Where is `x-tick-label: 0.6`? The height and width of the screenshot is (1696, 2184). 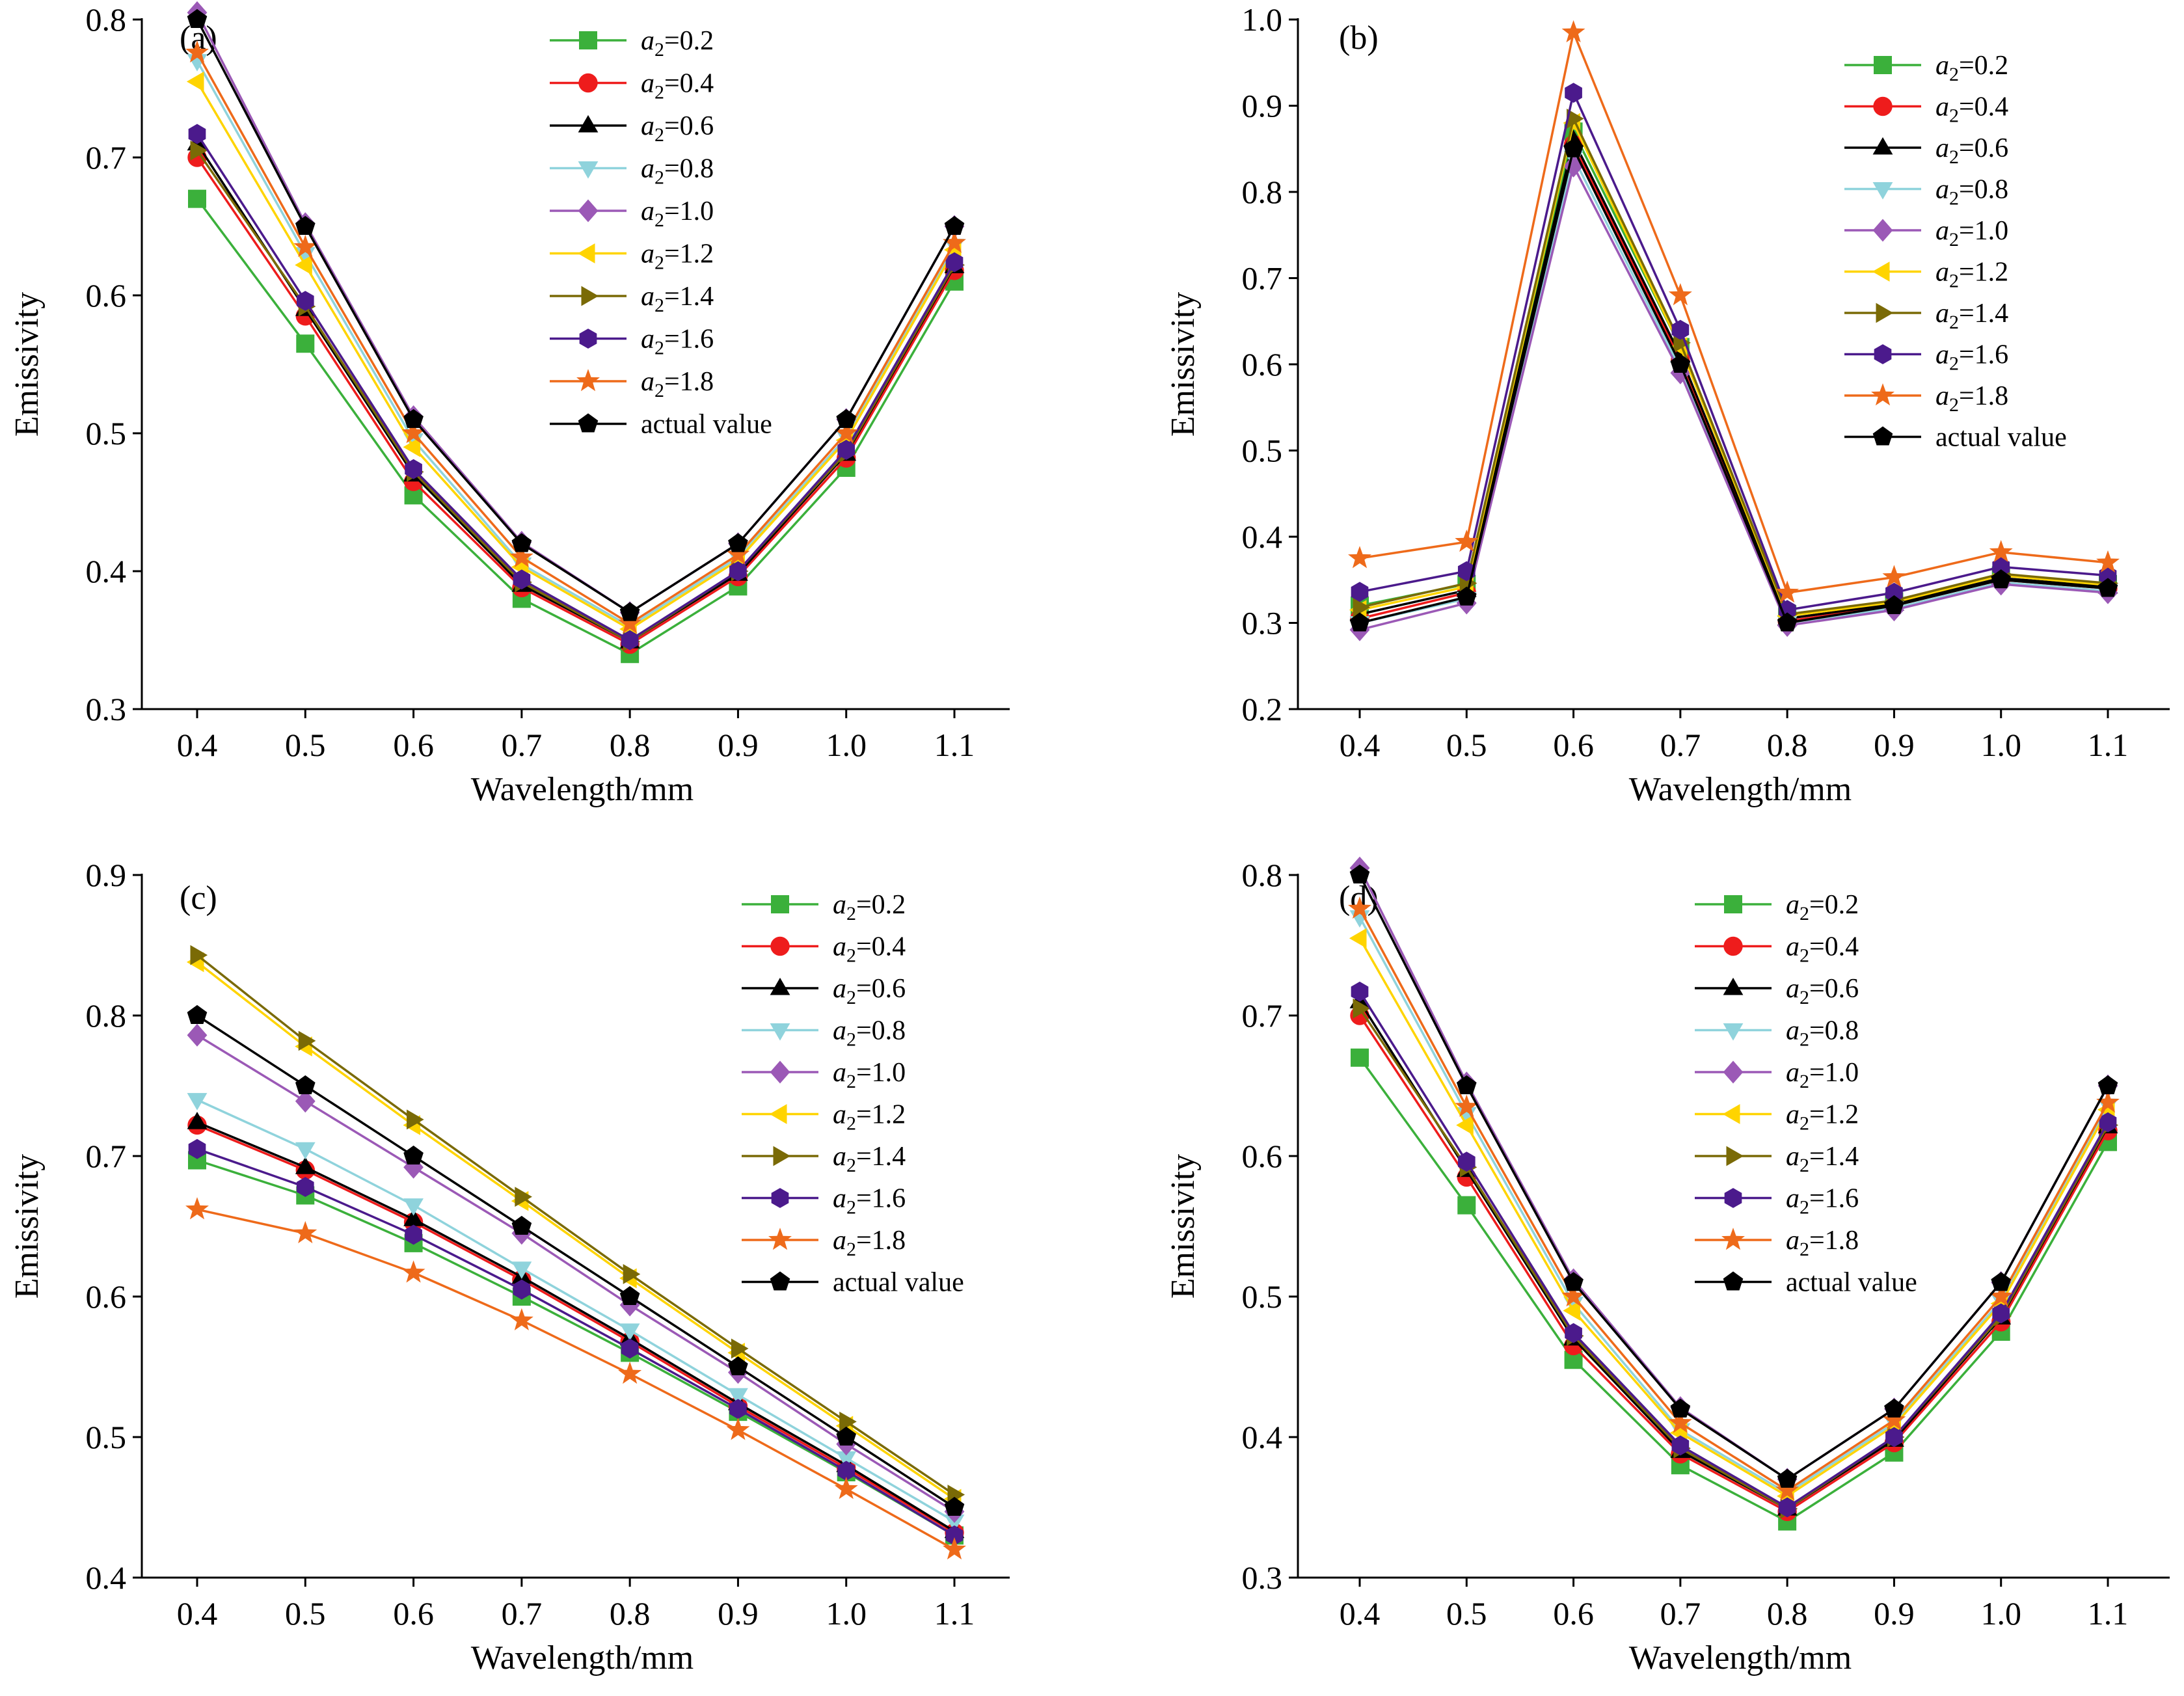
x-tick-label: 0.6 is located at coordinates (1573, 745).